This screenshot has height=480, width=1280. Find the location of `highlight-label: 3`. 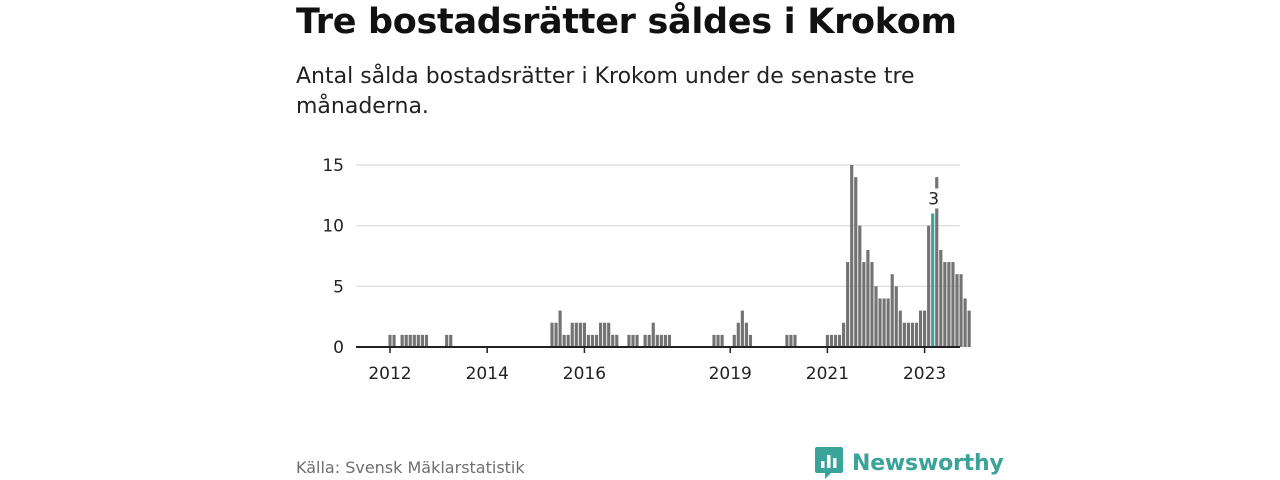

highlight-label: 3 is located at coordinates (933, 200).